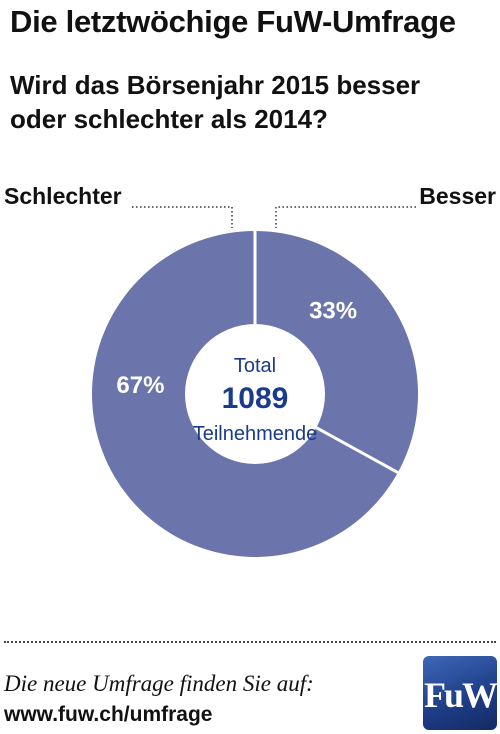 This screenshot has height=734, width=500. Describe the element at coordinates (274, 217) in the screenshot. I see `label-leader-lines` at that location.